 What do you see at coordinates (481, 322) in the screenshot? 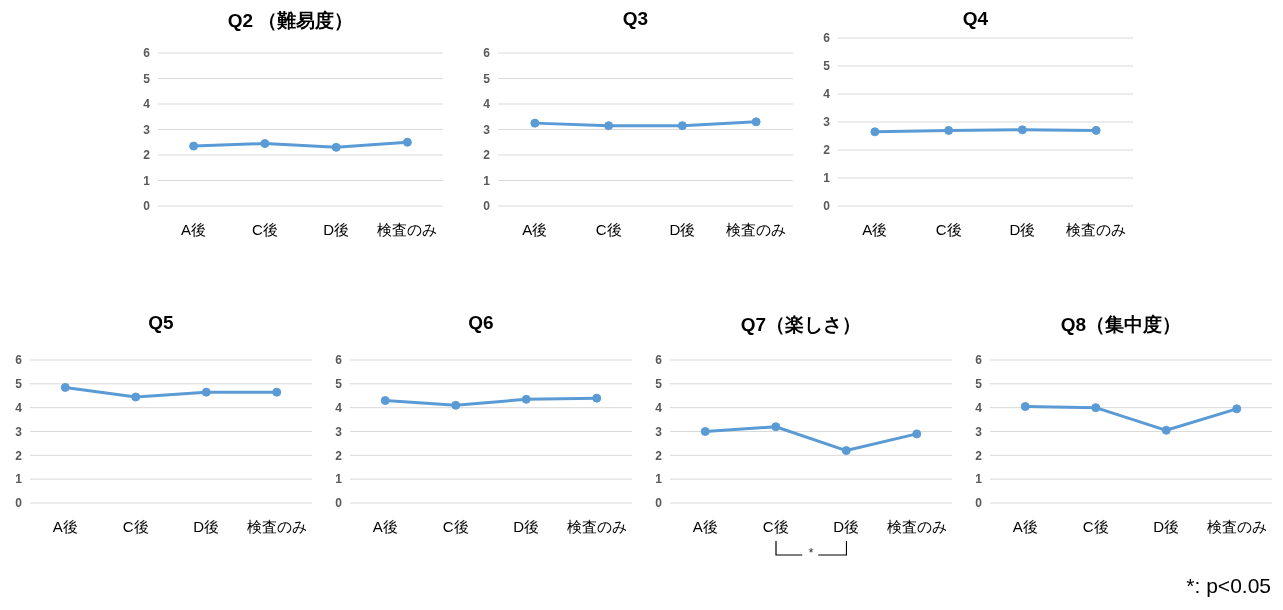
I see `chart-title: Q6` at bounding box center [481, 322].